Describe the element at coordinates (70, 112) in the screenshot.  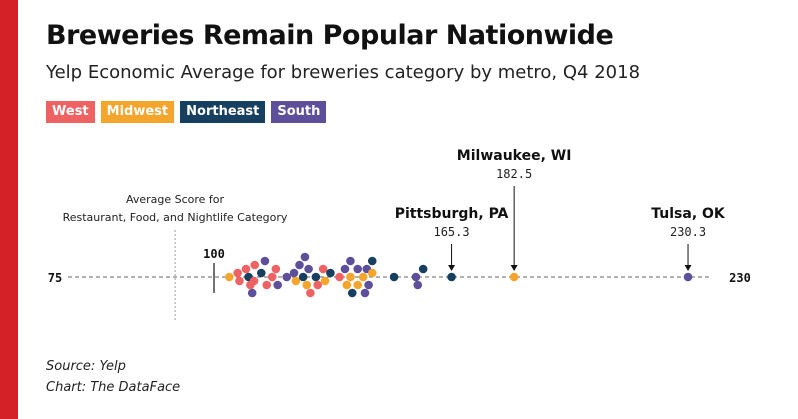
I see `legend-west: West` at that location.